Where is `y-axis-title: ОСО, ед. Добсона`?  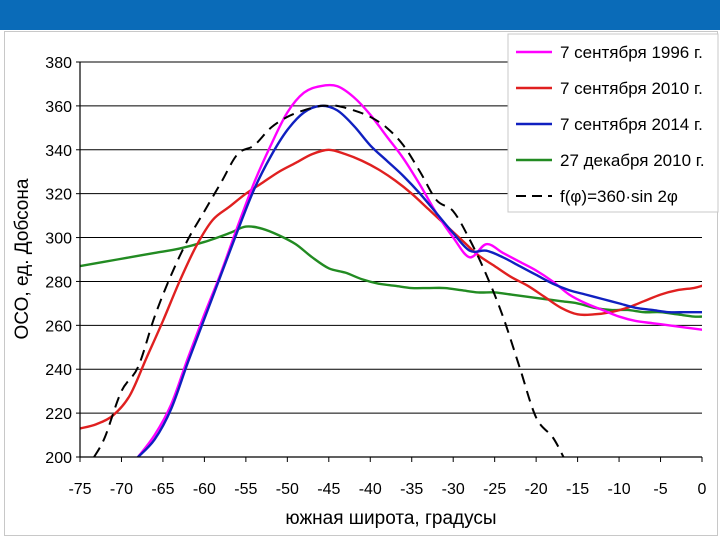
y-axis-title: ОСО, ед. Добсона is located at coordinates (22, 258).